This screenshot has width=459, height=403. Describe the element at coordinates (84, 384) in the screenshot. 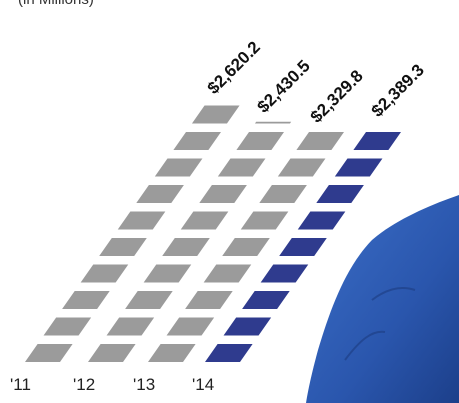

I see `x-tick-label: '12` at that location.